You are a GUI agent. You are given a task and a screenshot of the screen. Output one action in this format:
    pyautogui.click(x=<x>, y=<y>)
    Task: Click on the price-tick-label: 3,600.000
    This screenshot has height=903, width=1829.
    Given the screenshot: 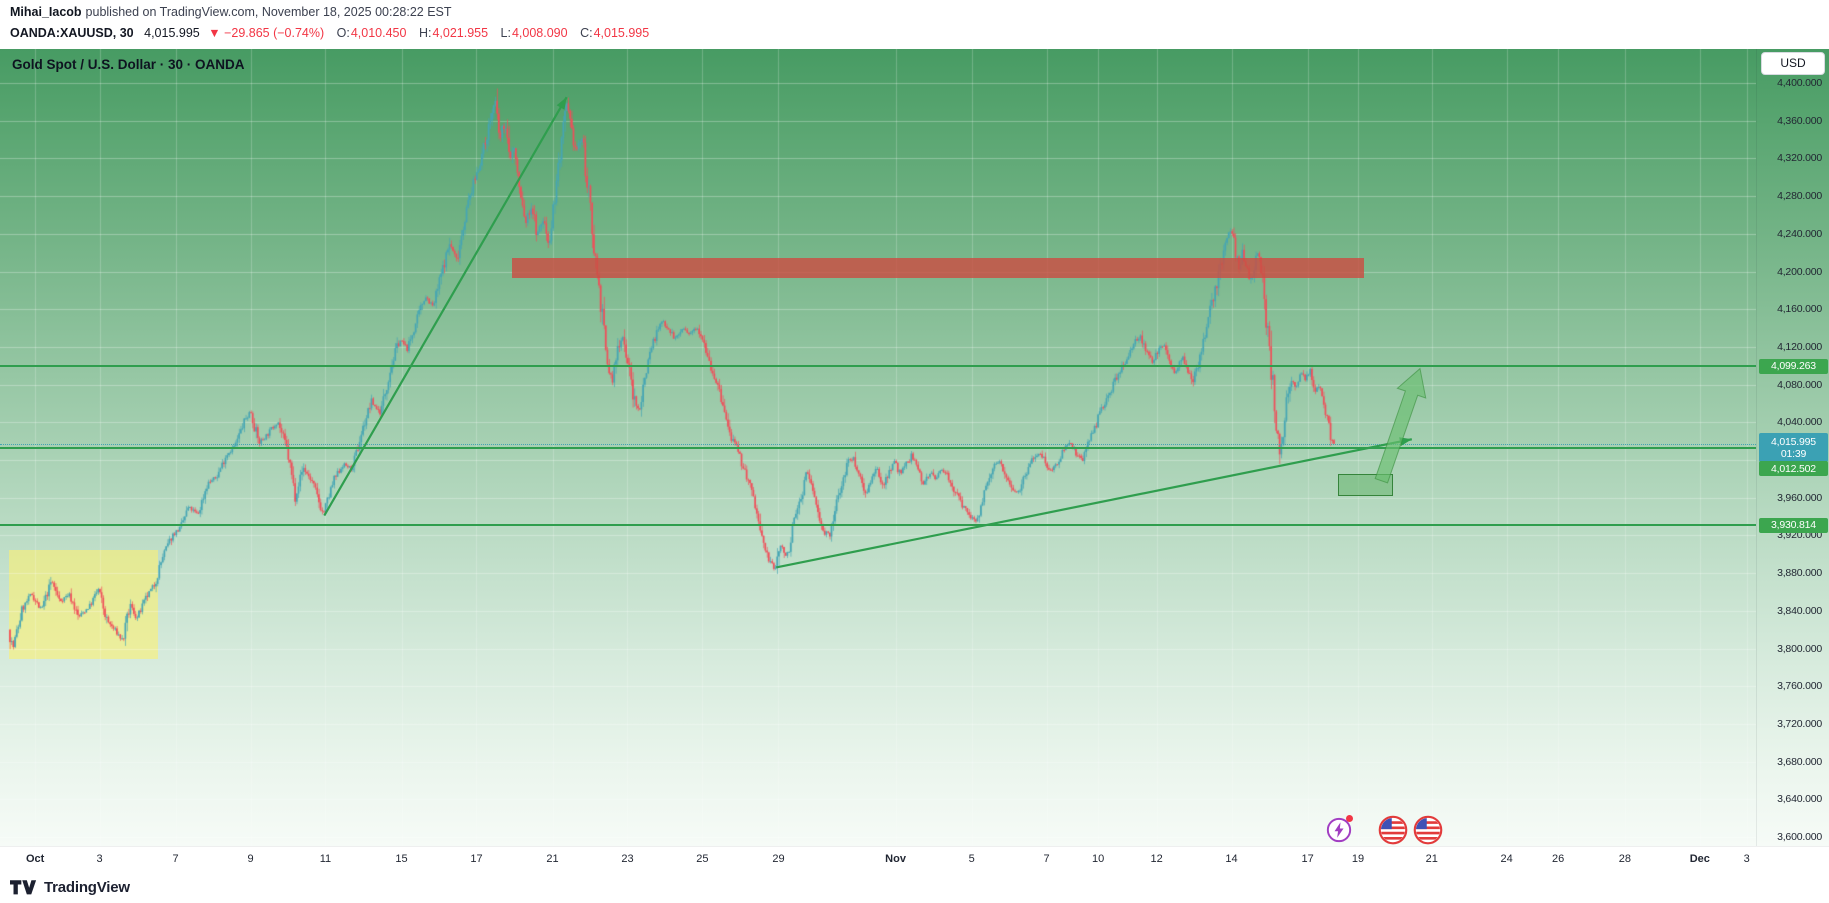 What is the action you would take?
    pyautogui.click(x=1799, y=837)
    